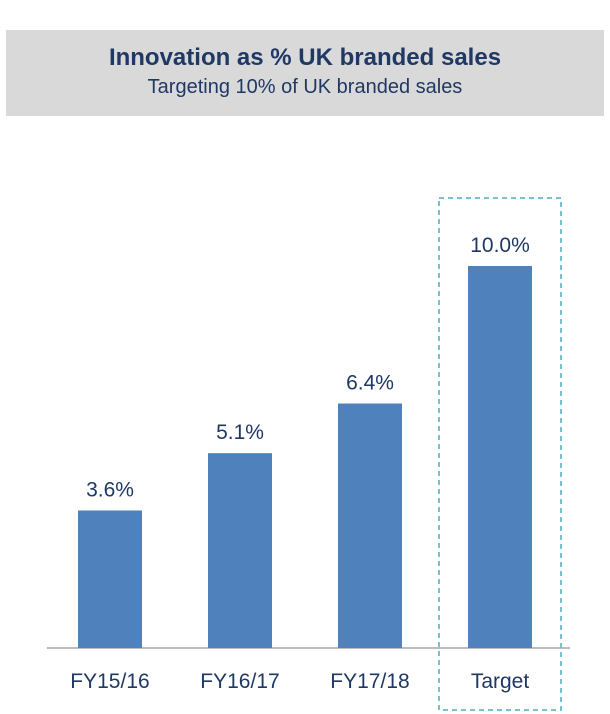 The height and width of the screenshot is (714, 610). I want to click on data-label: 10.0%, so click(500, 245).